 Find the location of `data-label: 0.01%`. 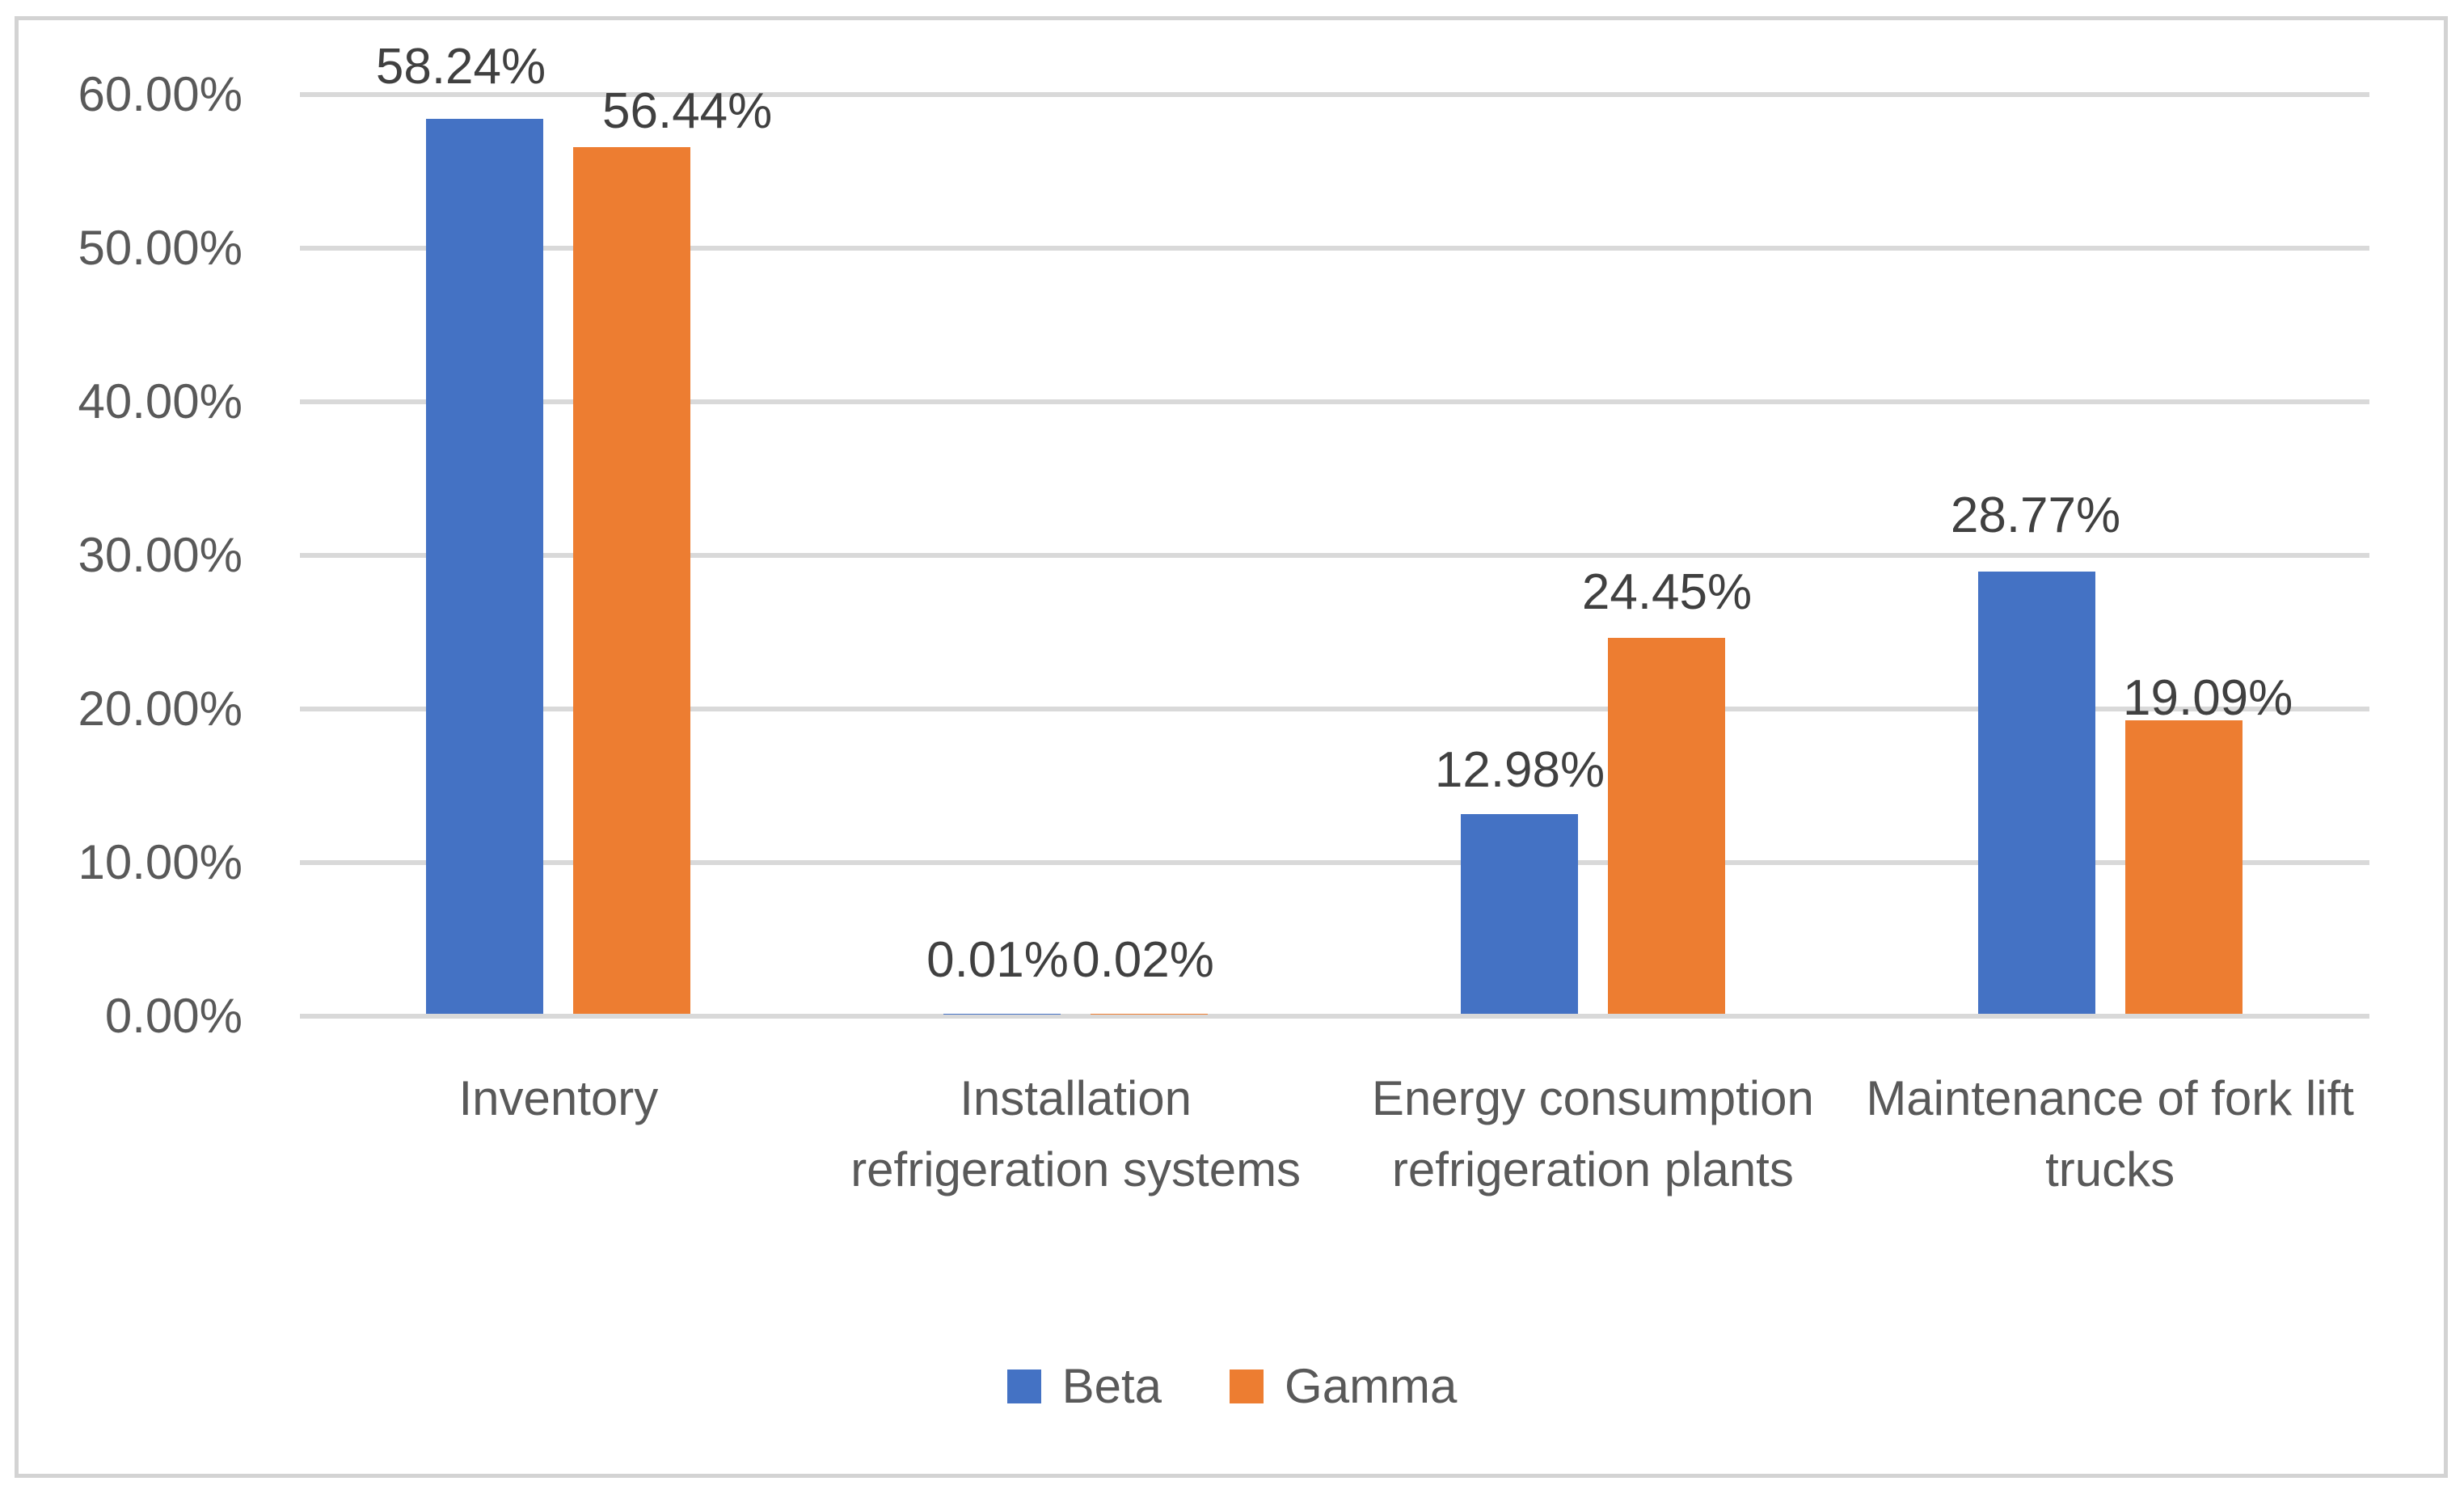

data-label: 0.01% is located at coordinates (998, 960).